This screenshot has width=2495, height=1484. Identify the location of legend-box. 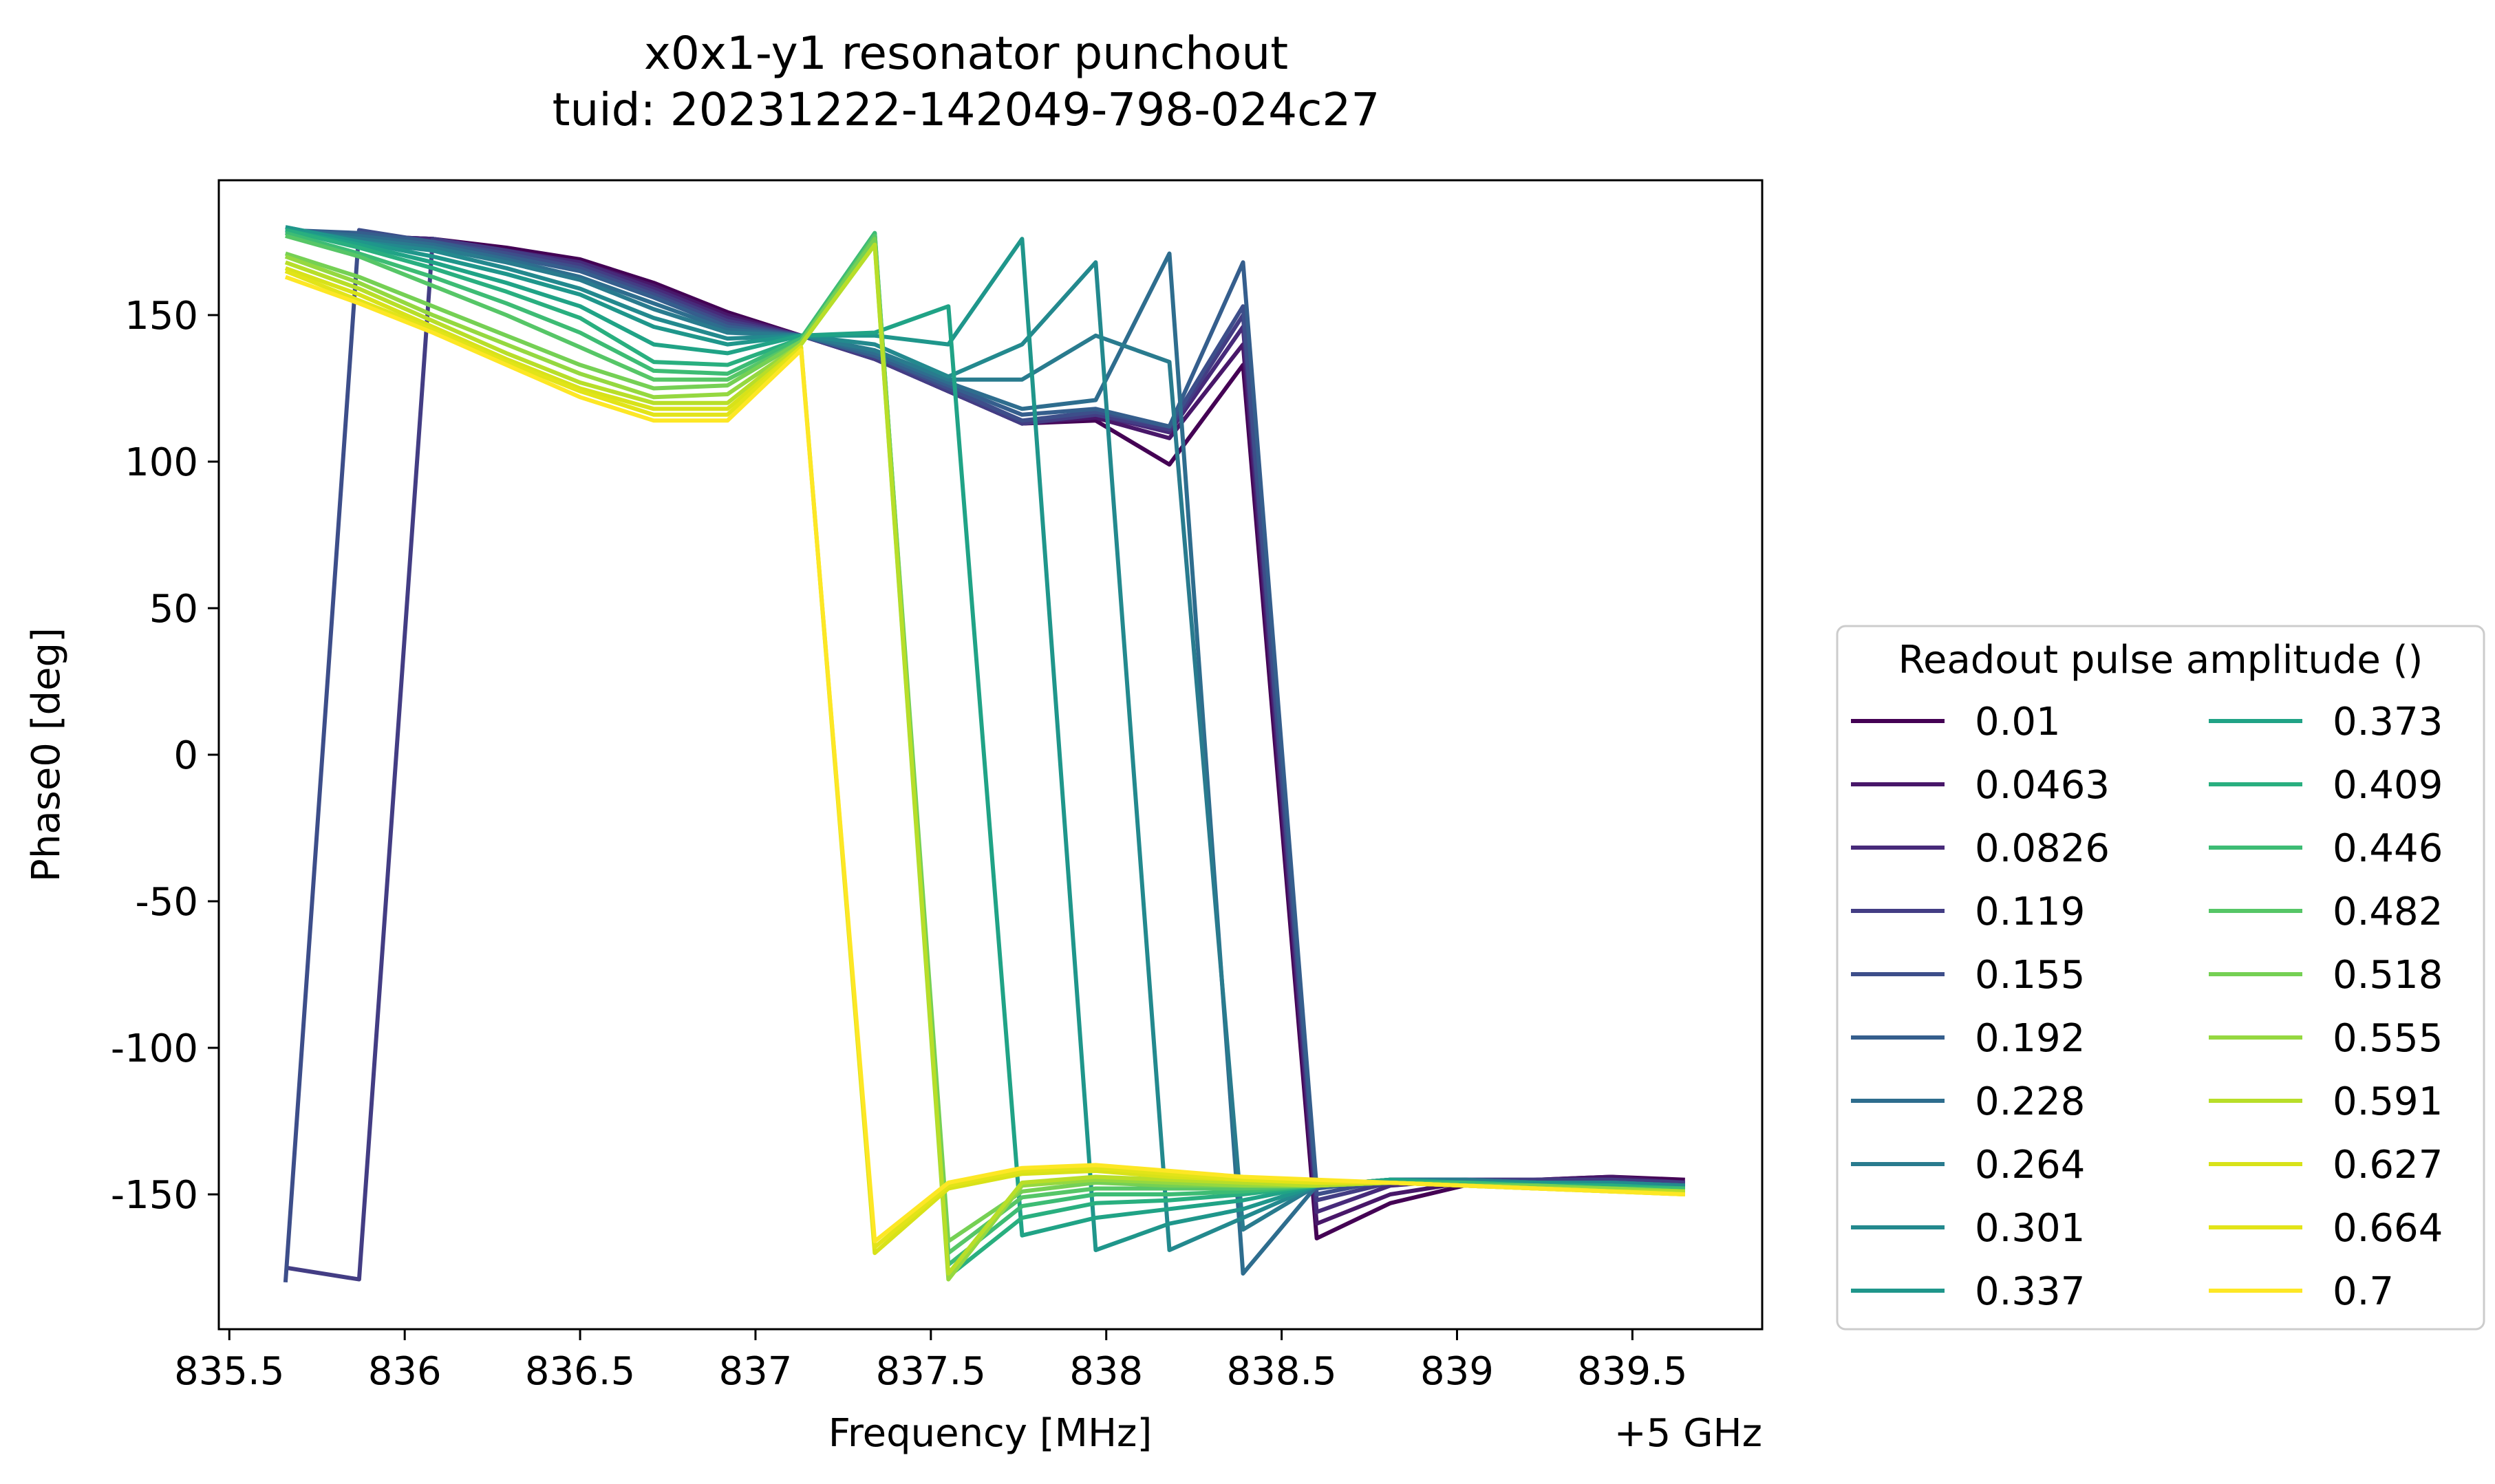
(2160, 978).